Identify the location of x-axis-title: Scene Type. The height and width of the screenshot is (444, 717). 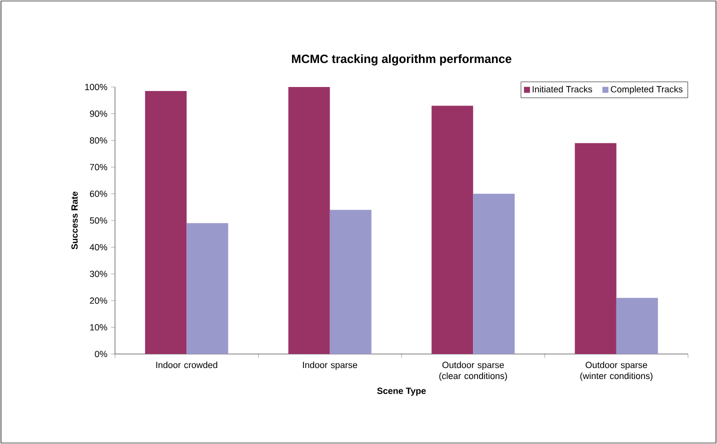
(401, 392).